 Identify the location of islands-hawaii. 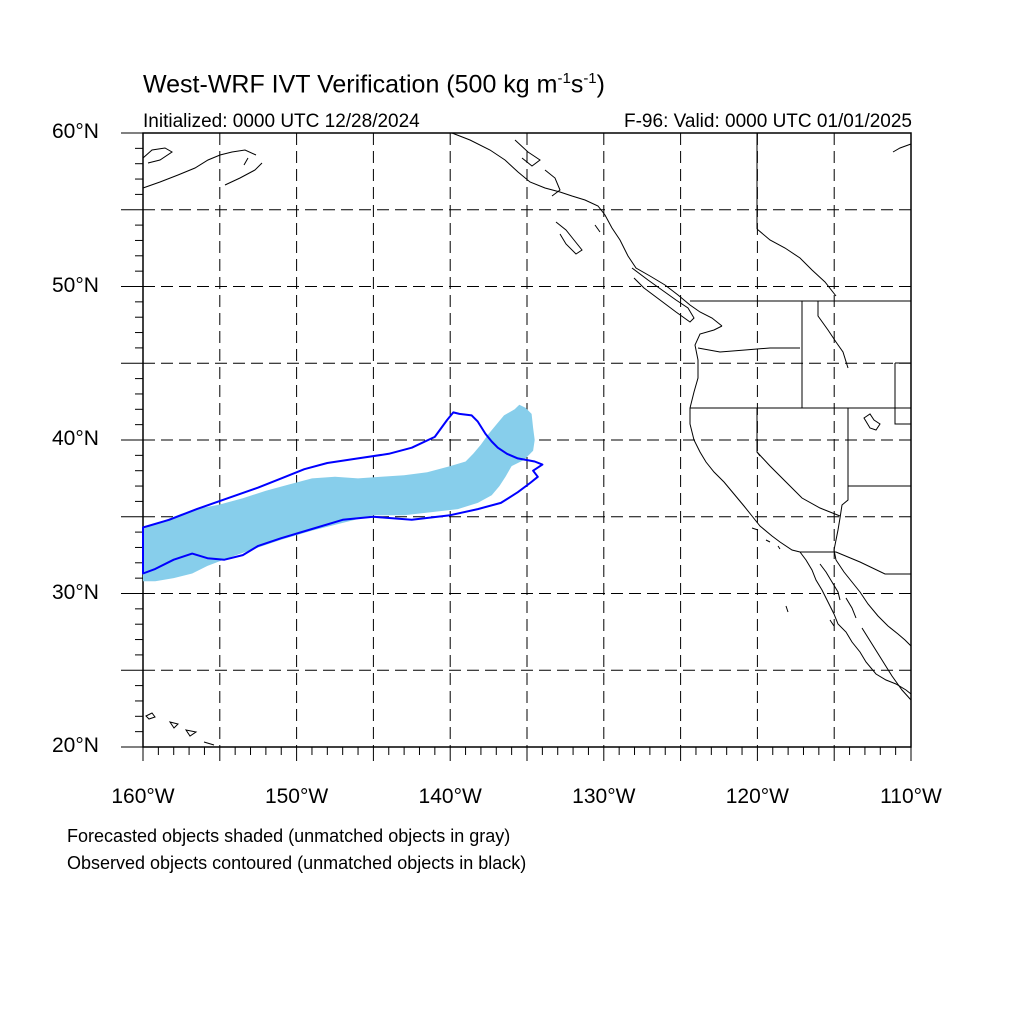
(180, 729).